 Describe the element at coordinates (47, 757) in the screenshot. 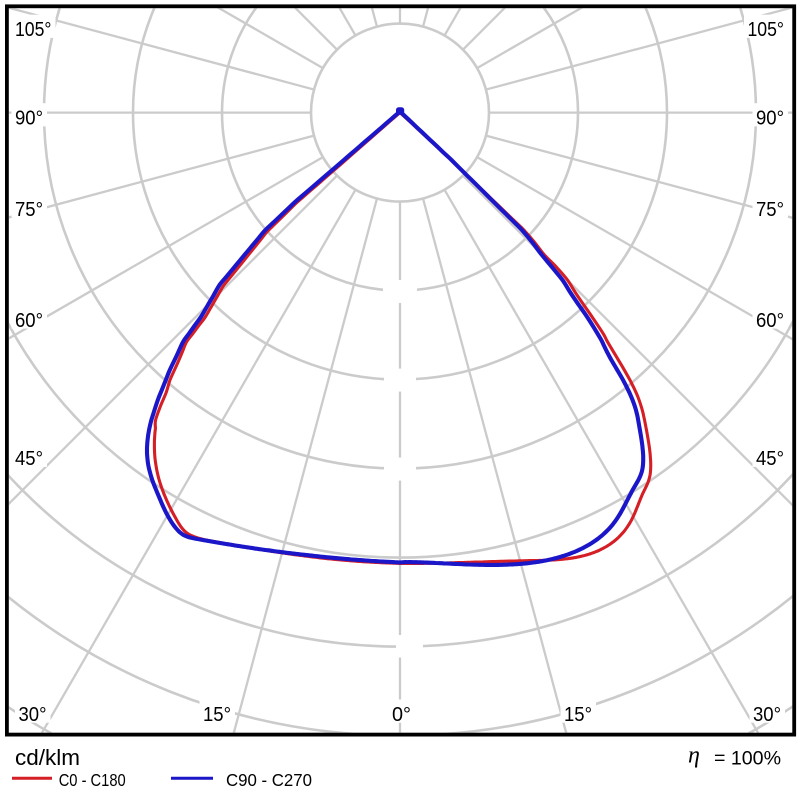

I see `svg-text: cd/klm` at that location.